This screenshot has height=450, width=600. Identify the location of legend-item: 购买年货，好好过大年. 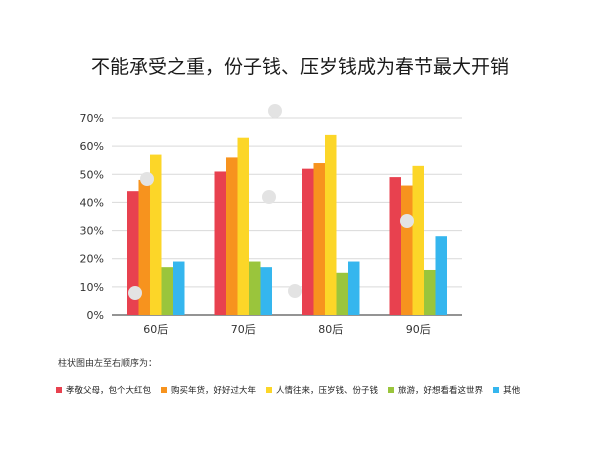
(208, 390).